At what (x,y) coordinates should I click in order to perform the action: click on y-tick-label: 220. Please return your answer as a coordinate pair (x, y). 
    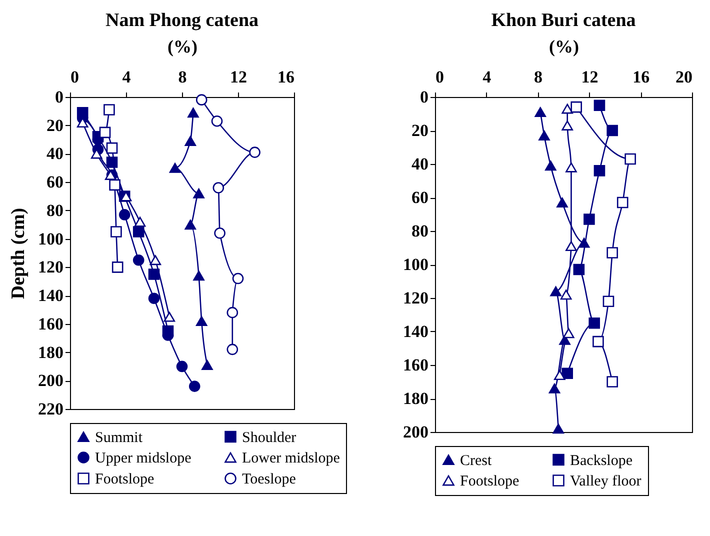
    Looking at the image, I should click on (51, 409).